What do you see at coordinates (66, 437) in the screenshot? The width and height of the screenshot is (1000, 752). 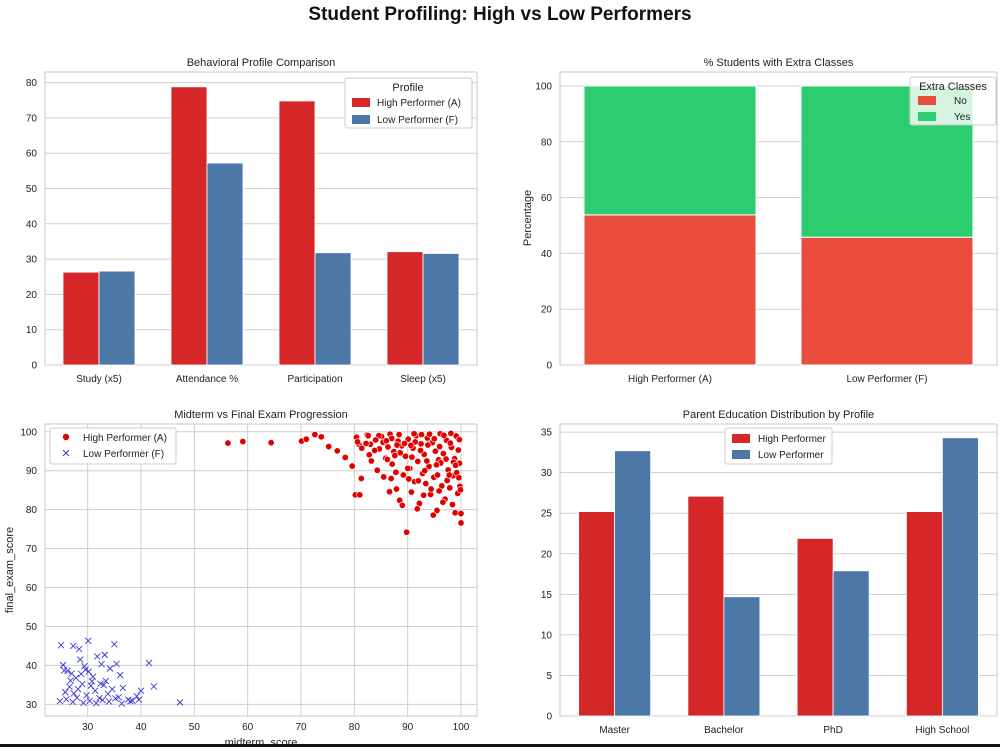 I see `legend-marker` at bounding box center [66, 437].